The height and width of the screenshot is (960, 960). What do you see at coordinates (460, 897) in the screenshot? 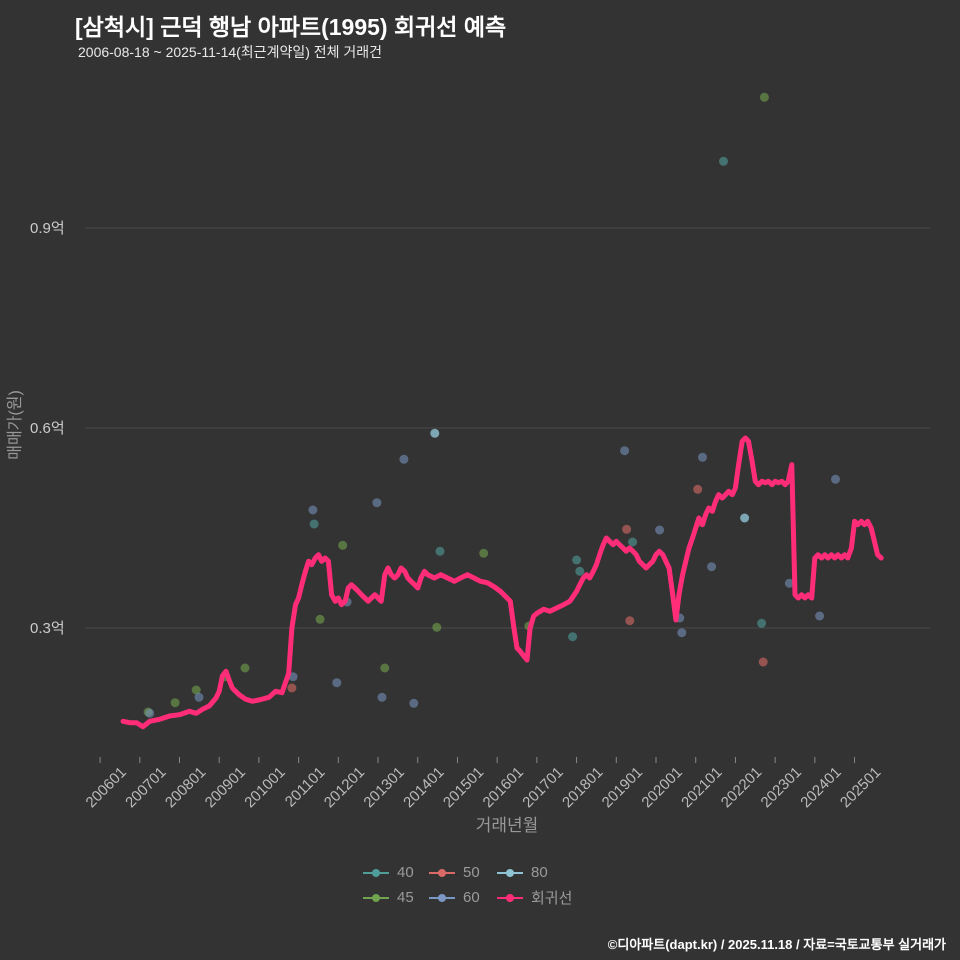
I see `legend-item-60: 60` at bounding box center [460, 897].